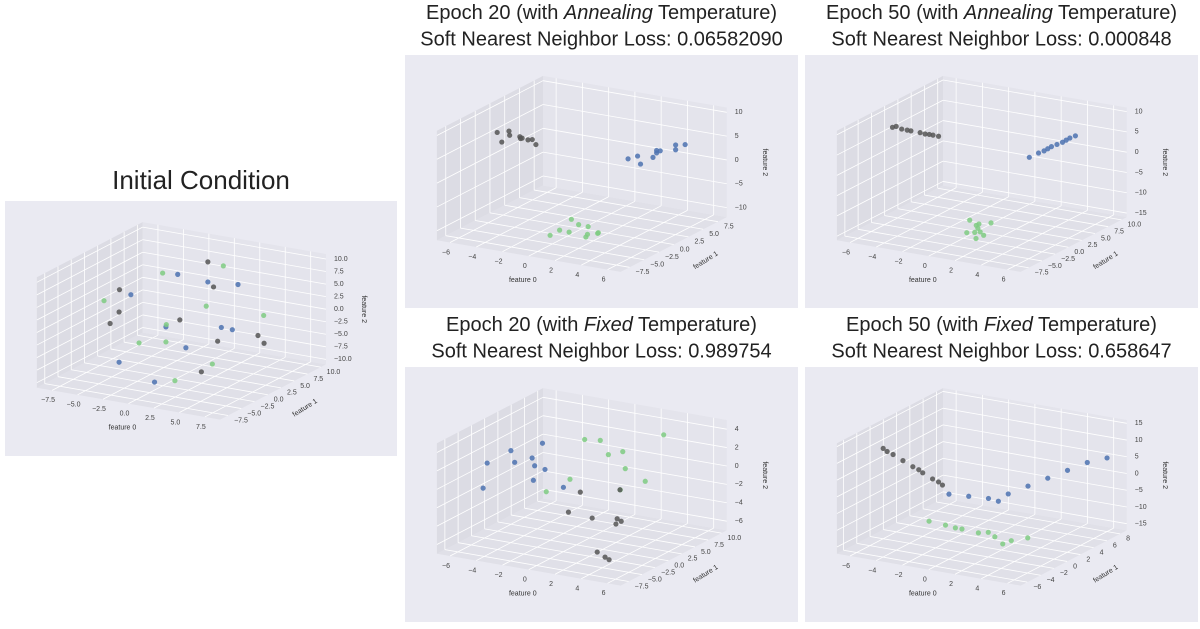 Image resolution: width=1200 pixels, height=629 pixels. What do you see at coordinates (1068, 259) in the screenshot?
I see `y-tick-label: −2.5` at bounding box center [1068, 259].